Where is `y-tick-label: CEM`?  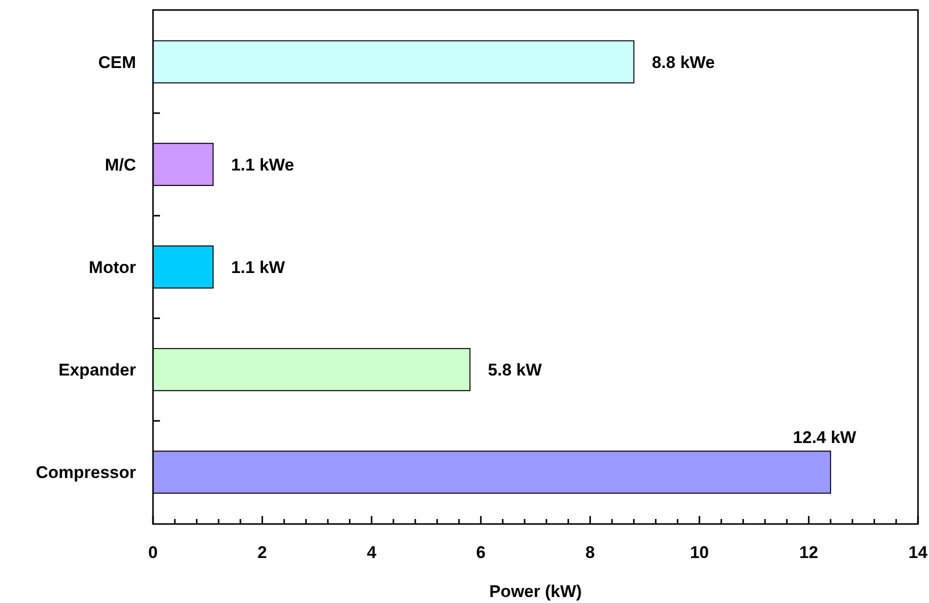
y-tick-label: CEM is located at coordinates (117, 62).